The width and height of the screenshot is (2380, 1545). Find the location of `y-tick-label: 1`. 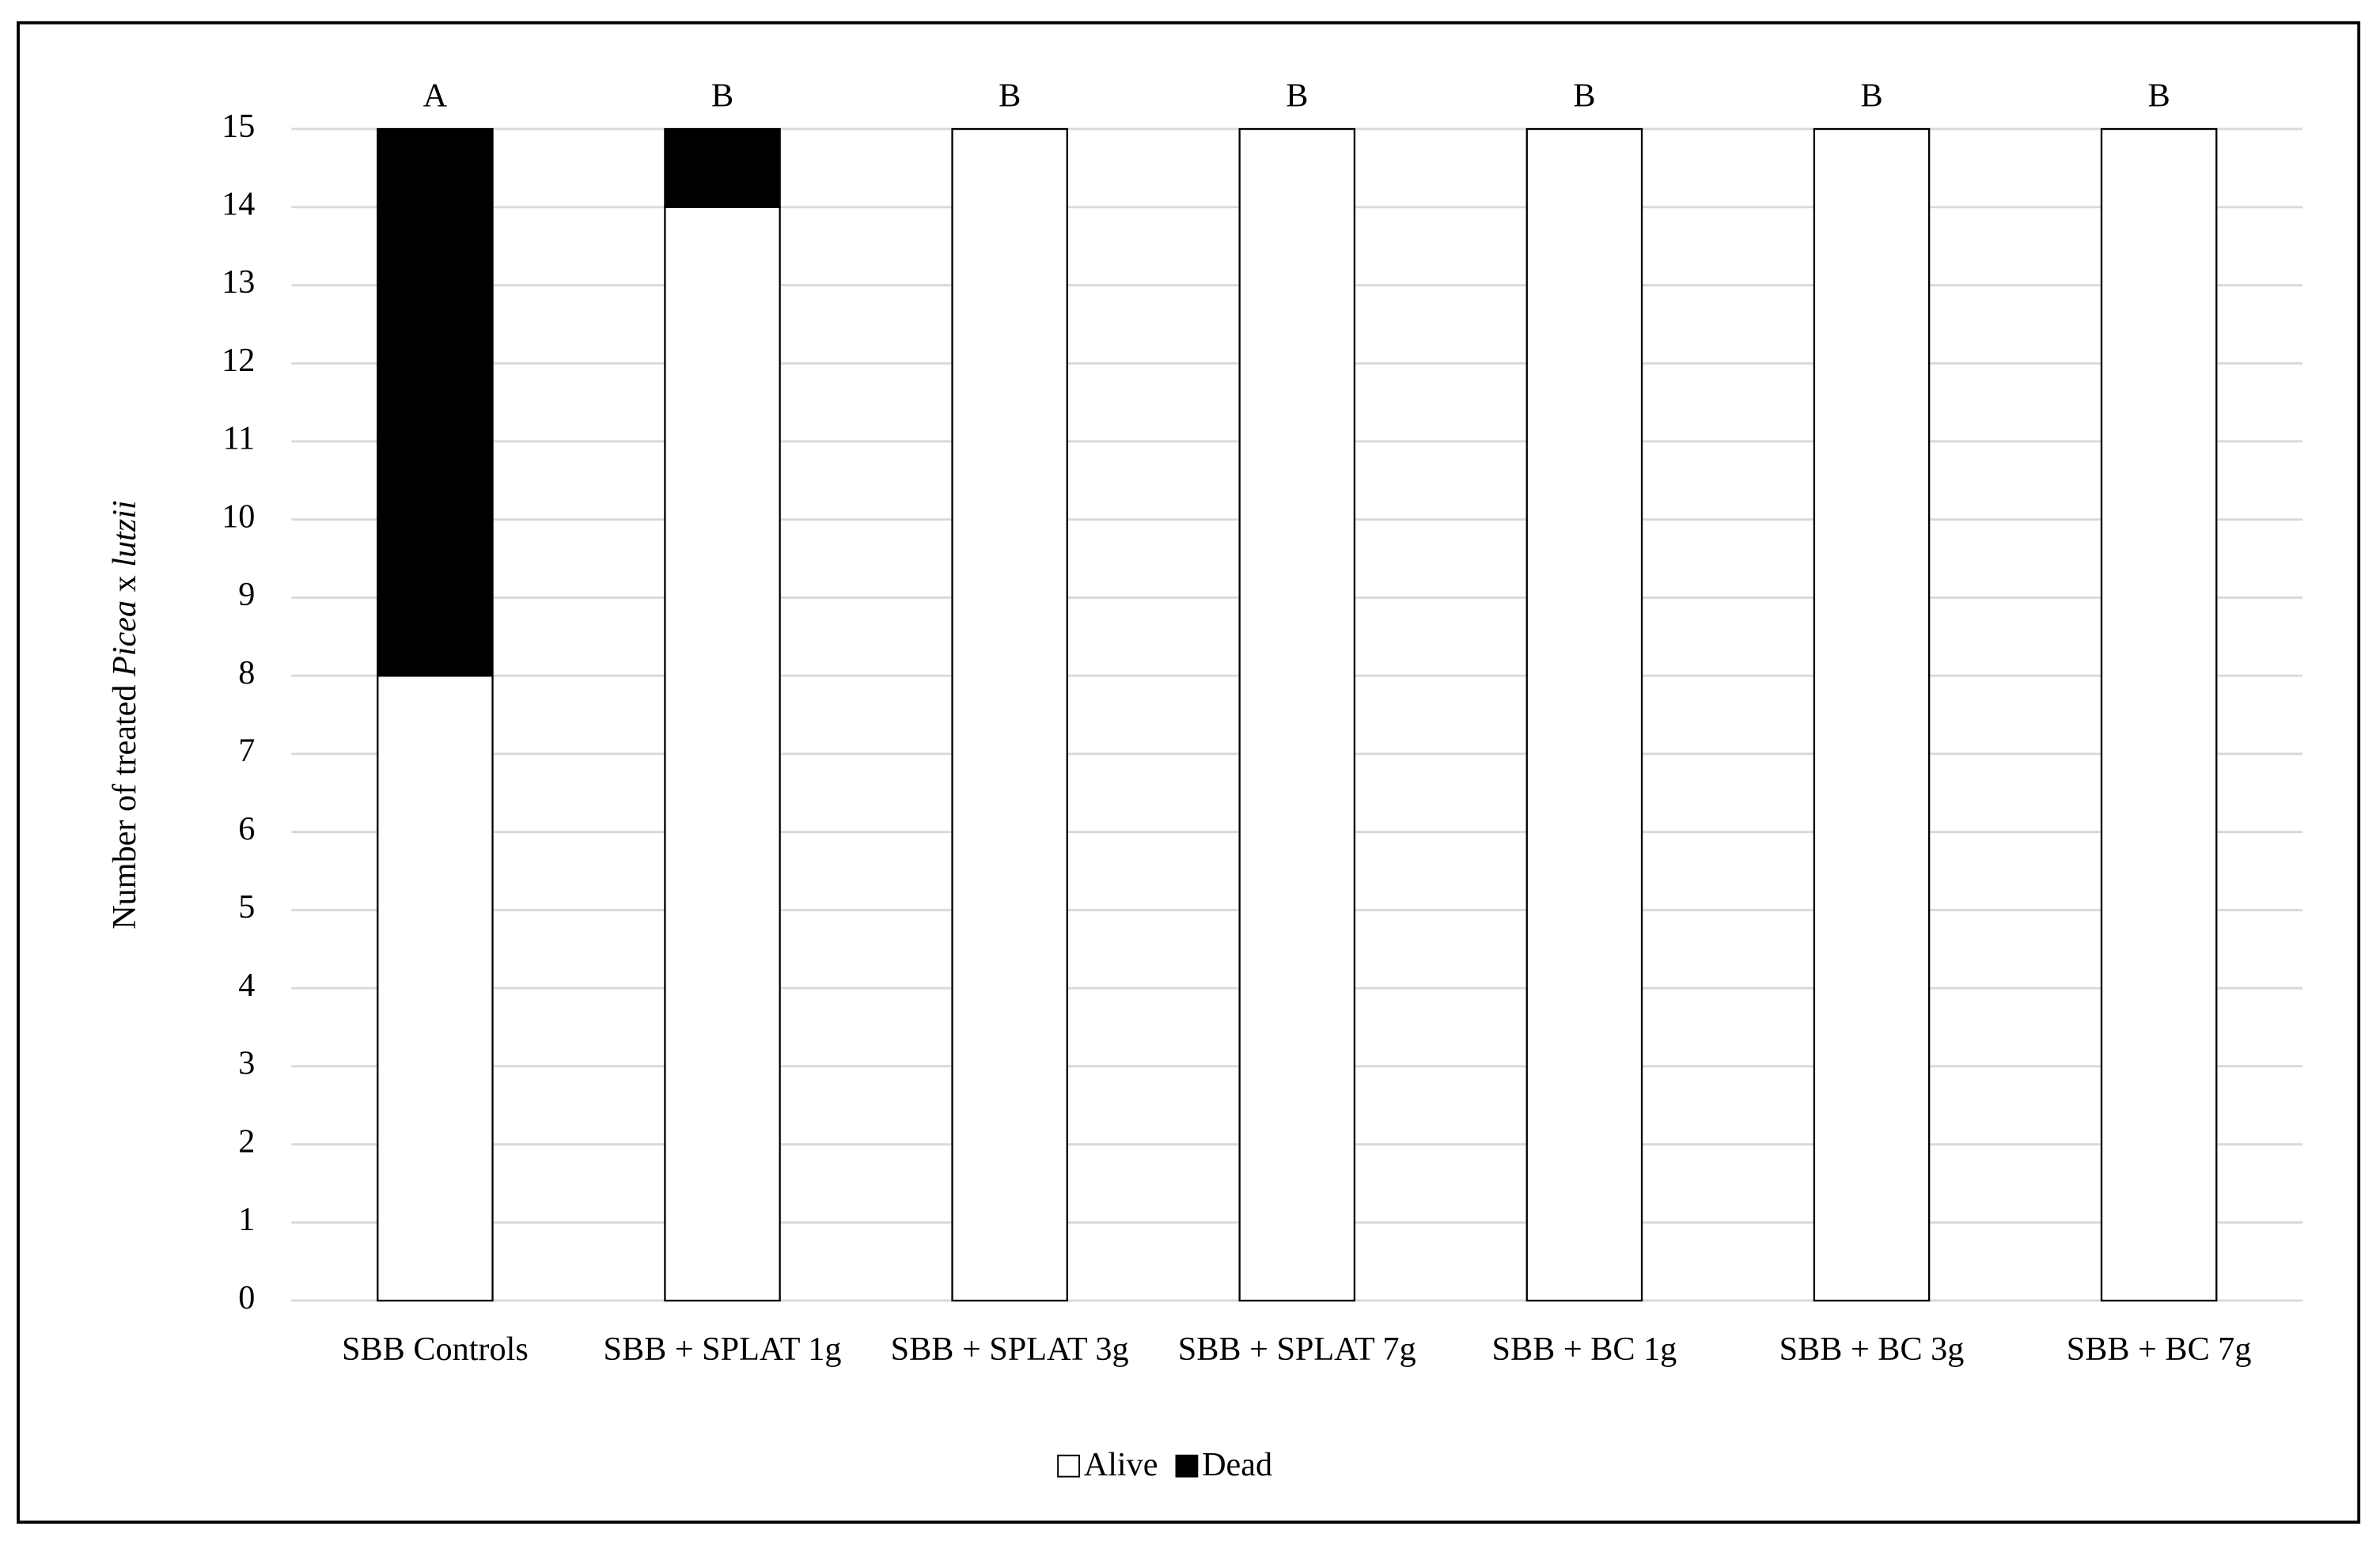

y-tick-label: 1 is located at coordinates (246, 1219).